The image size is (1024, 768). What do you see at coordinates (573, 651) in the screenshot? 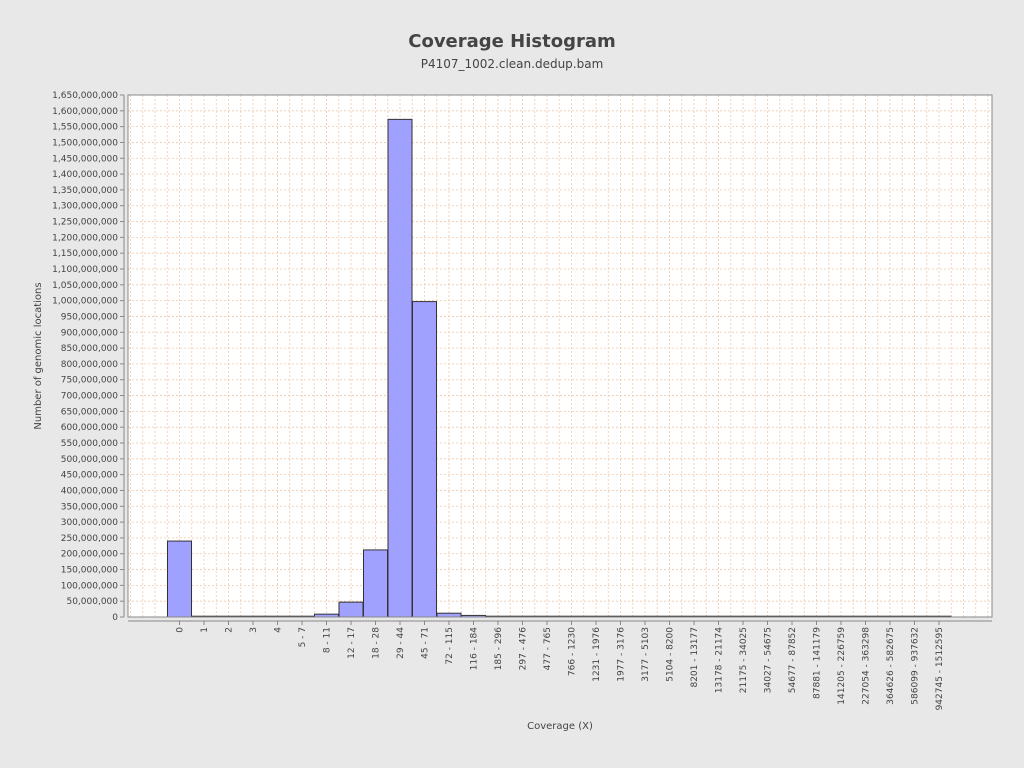
I see `x-tick-label: 766 - 1230` at bounding box center [573, 651].